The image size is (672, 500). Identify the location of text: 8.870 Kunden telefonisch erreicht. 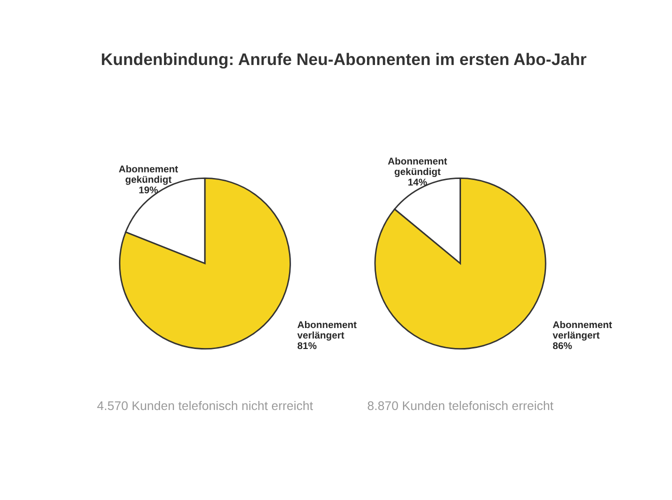
(461, 405).